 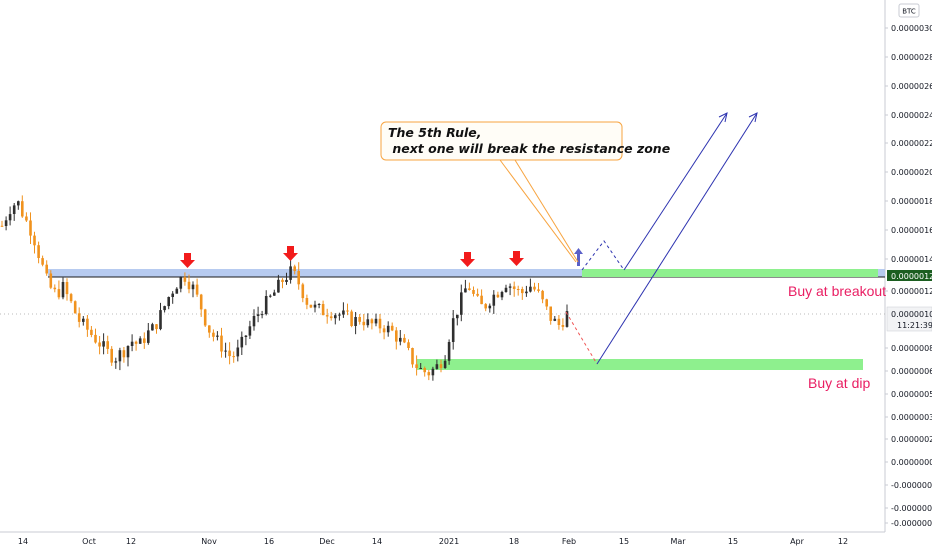 I want to click on buy-breakout-label: Buy at breakout, so click(x=837, y=291).